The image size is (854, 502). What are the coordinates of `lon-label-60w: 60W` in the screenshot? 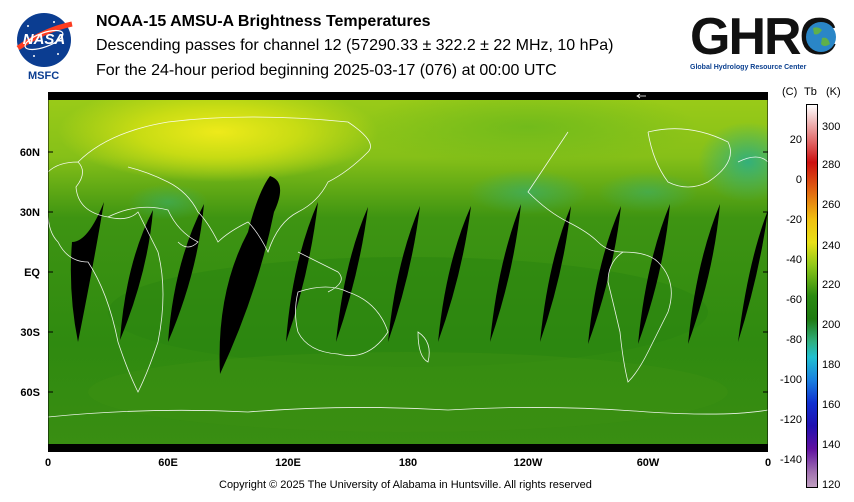 It's located at (648, 463).